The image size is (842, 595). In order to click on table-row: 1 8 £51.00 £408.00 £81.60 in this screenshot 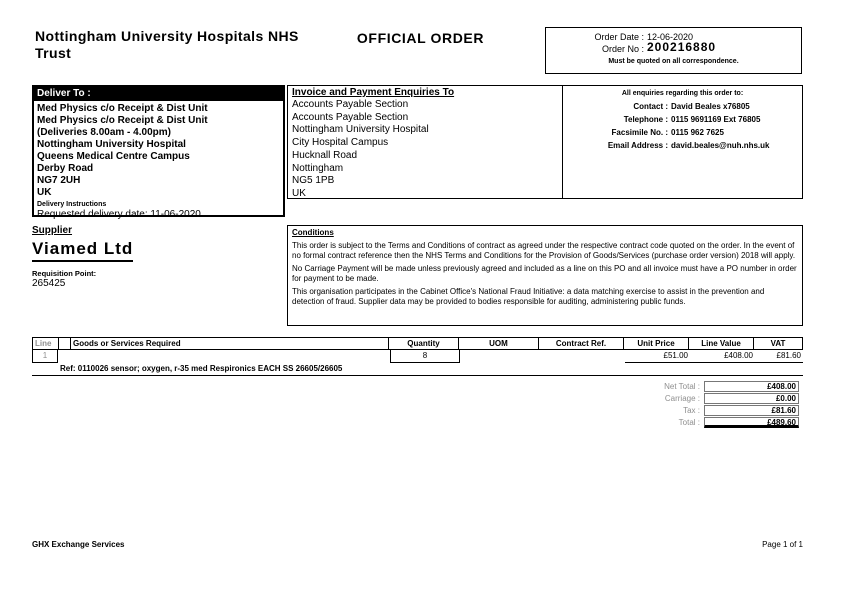, I will do `click(417, 356)`.